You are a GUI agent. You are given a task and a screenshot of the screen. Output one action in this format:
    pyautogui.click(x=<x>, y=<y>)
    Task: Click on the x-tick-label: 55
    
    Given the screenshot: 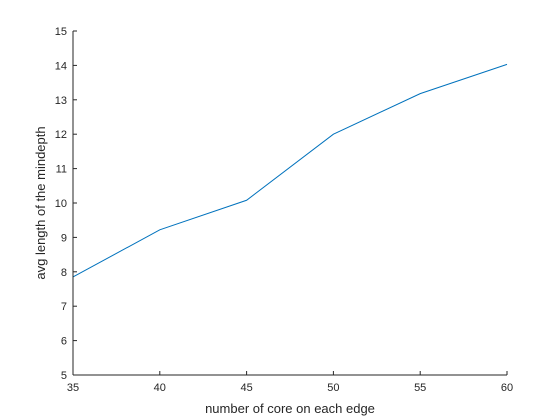 What is the action you would take?
    pyautogui.click(x=420, y=388)
    